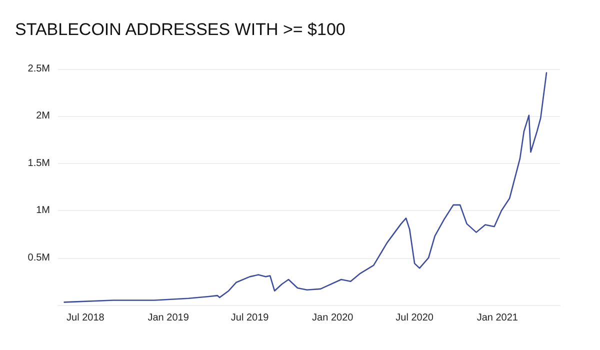 The height and width of the screenshot is (350, 600). Describe the element at coordinates (169, 318) in the screenshot. I see `x-tick-label: Jan 2019` at that location.